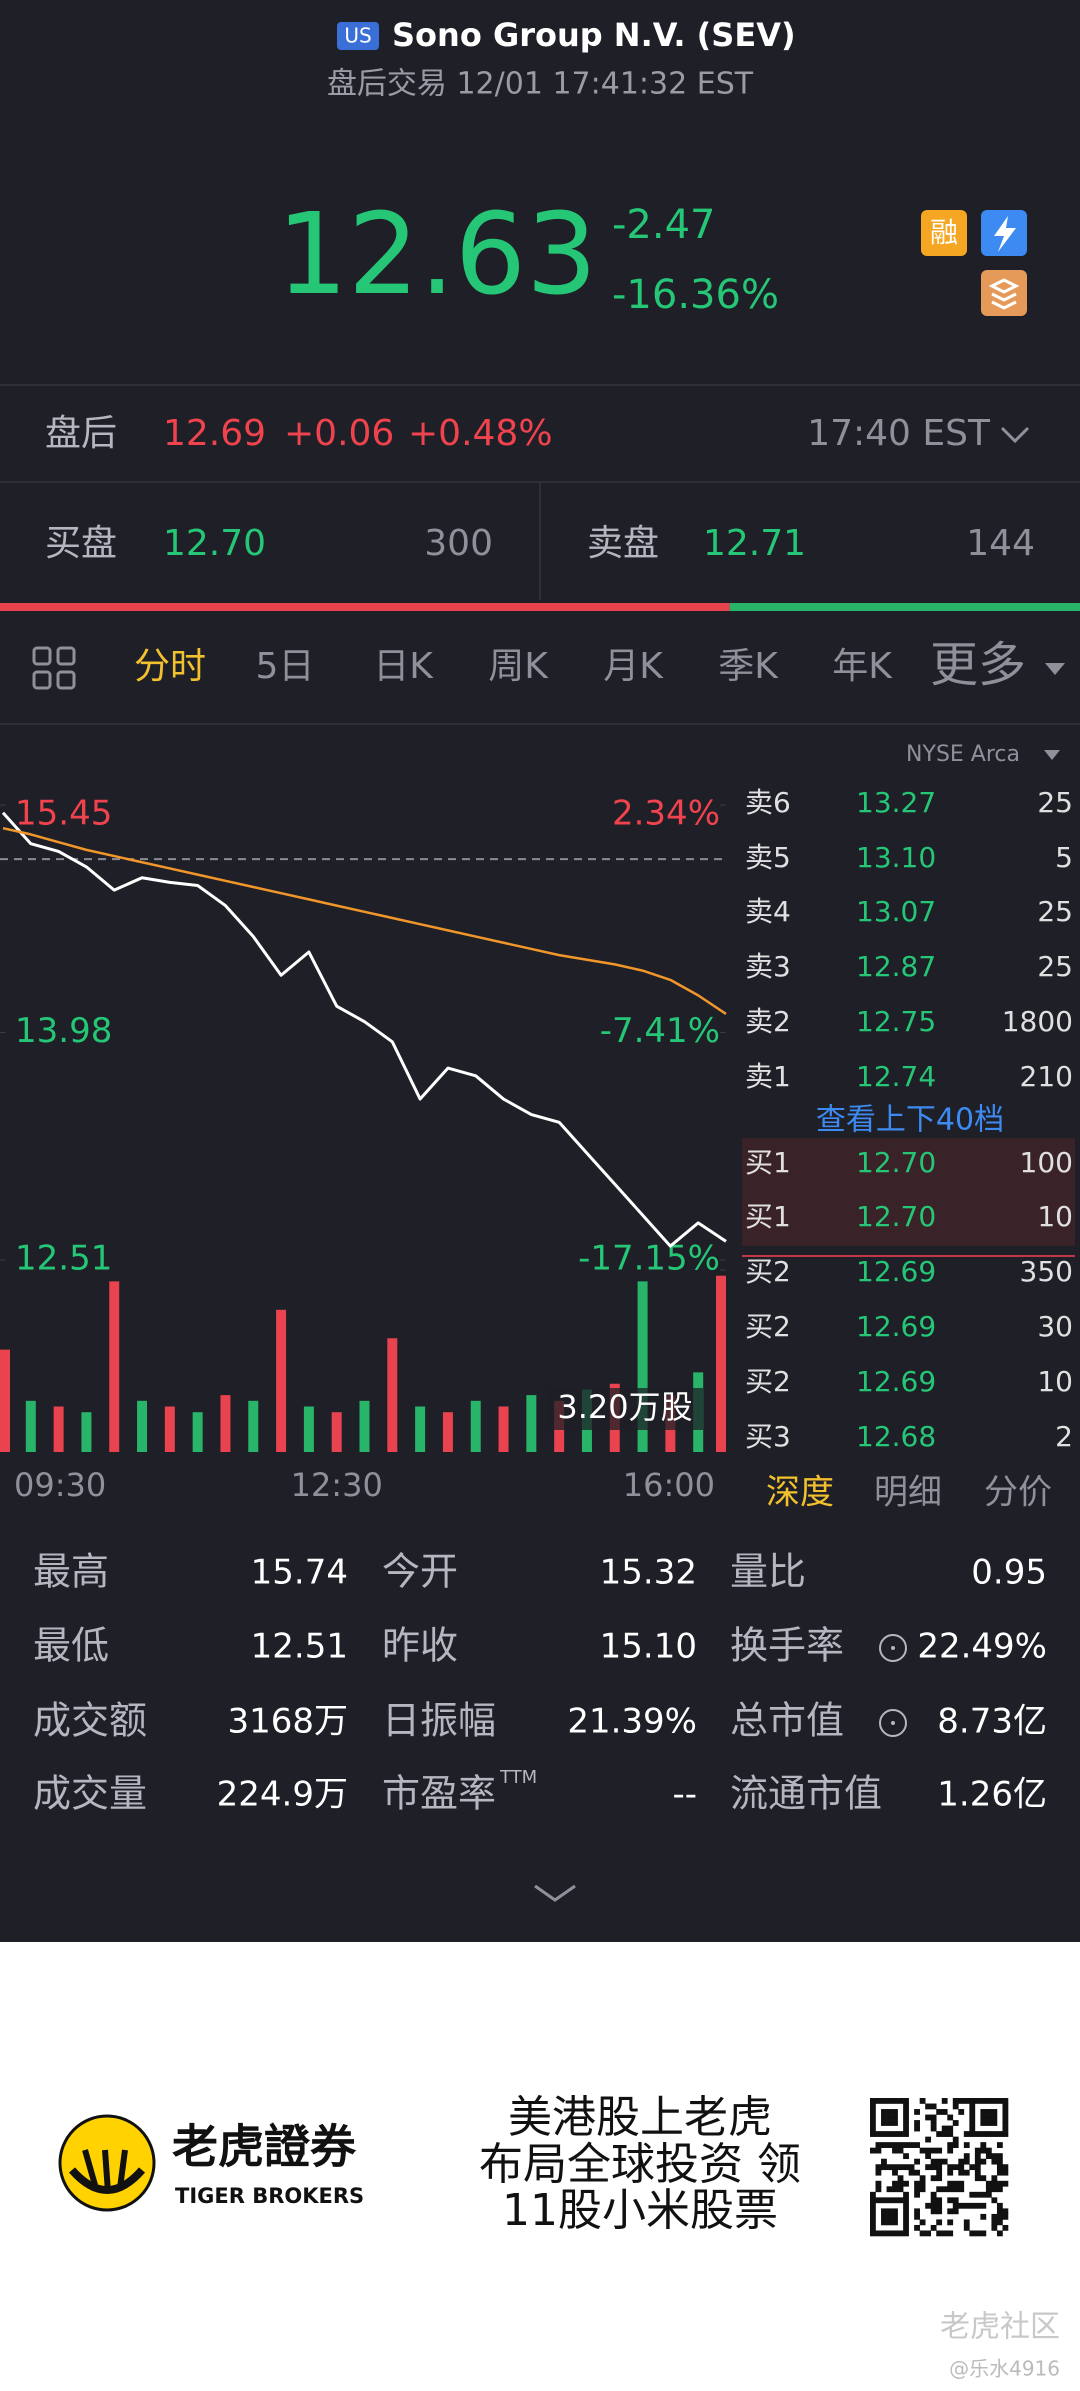  What do you see at coordinates (365, 607) in the screenshot?
I see `bid-ratio-bar` at bounding box center [365, 607].